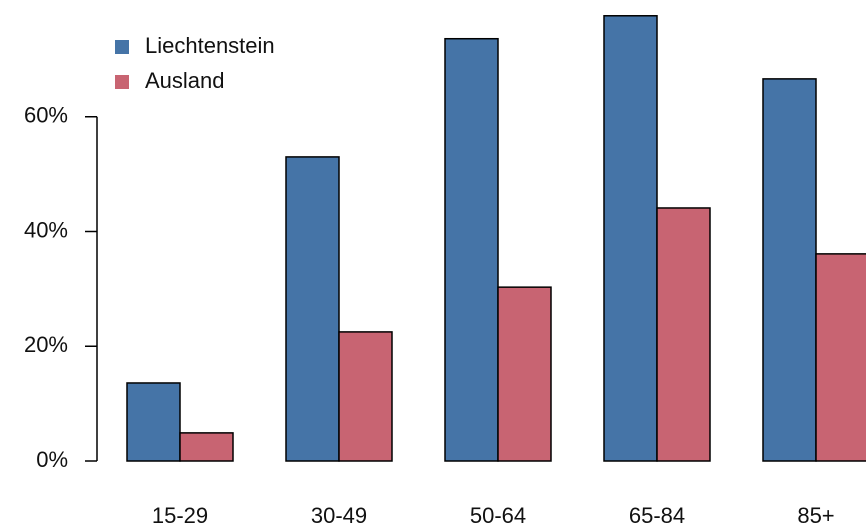 This screenshot has height=525, width=866. What do you see at coordinates (52, 459) in the screenshot?
I see `y-tick-label: 0%` at bounding box center [52, 459].